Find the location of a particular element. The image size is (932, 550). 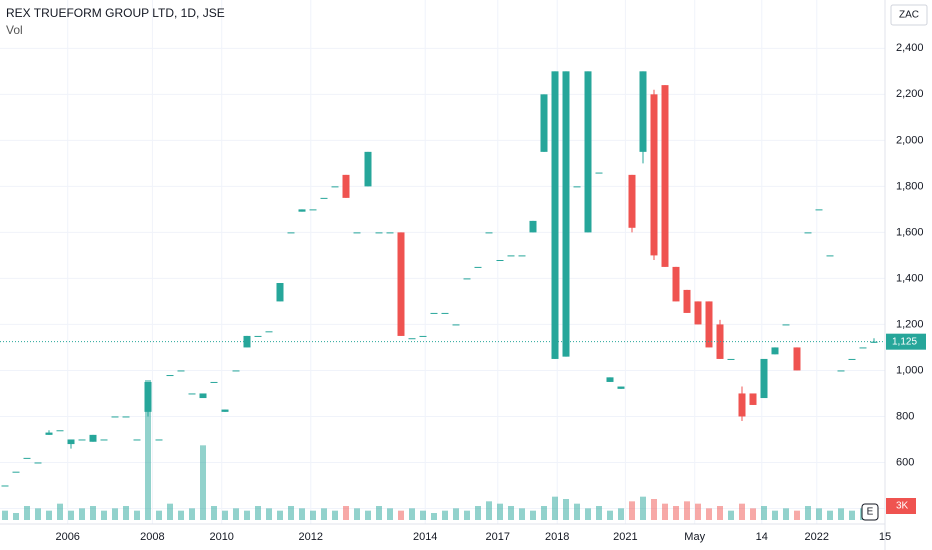

scale-button-label: E is located at coordinates (870, 512).